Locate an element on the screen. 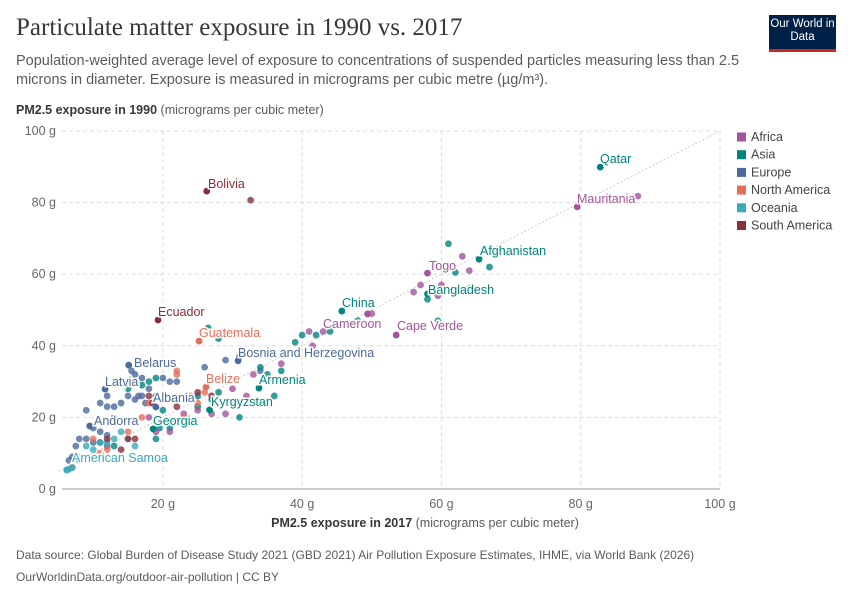  data-point-andorra is located at coordinates (90, 426).